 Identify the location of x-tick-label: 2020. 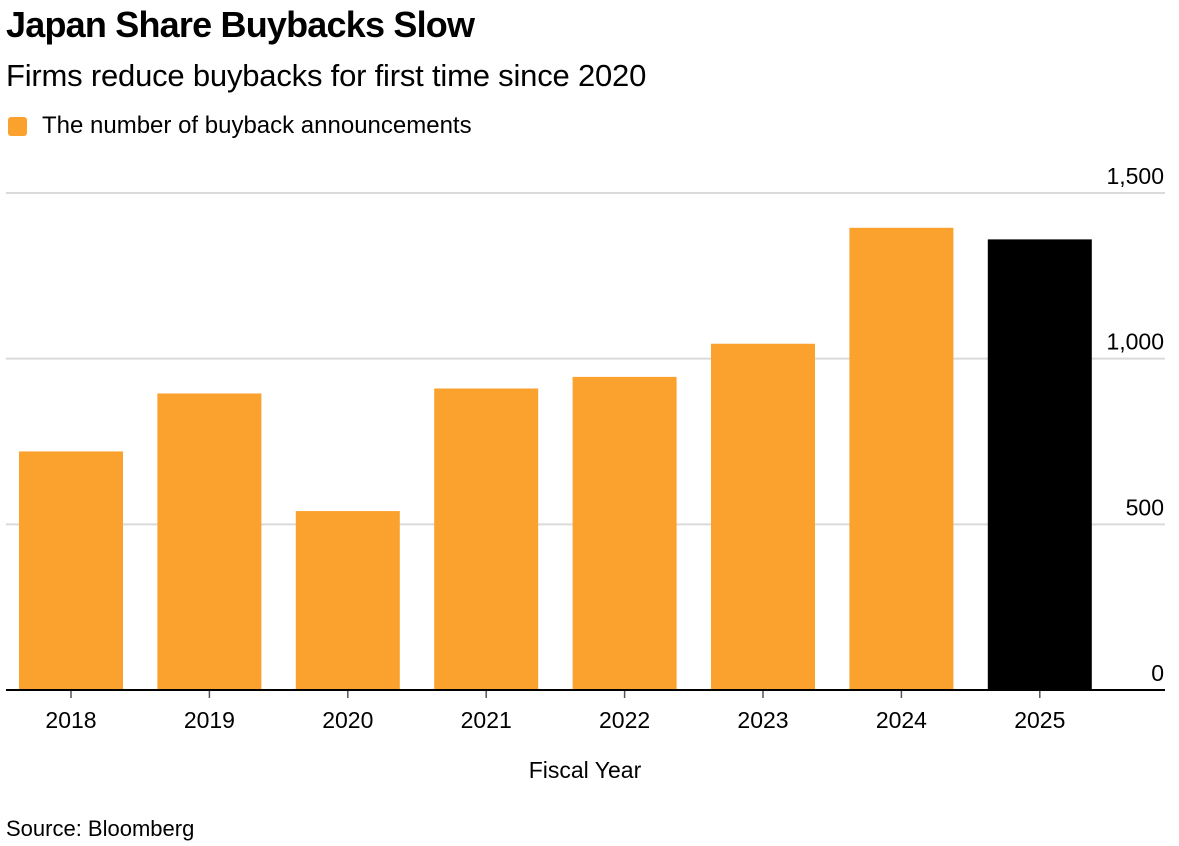
(347, 720).